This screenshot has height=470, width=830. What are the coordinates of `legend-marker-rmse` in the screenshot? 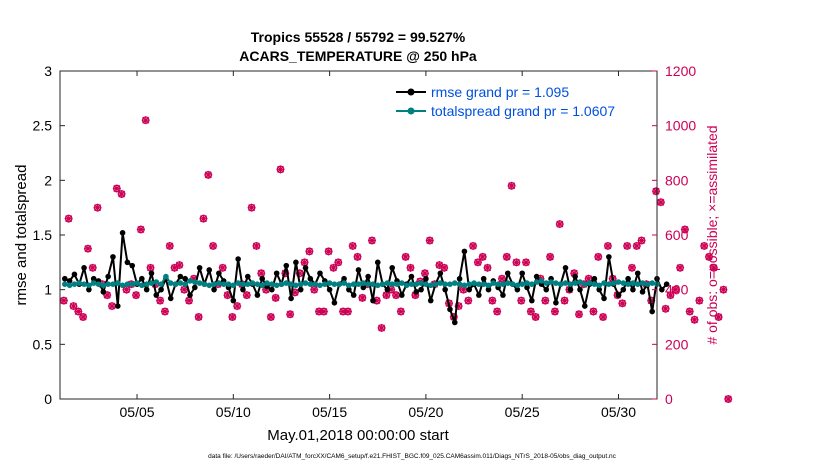 It's located at (411, 92).